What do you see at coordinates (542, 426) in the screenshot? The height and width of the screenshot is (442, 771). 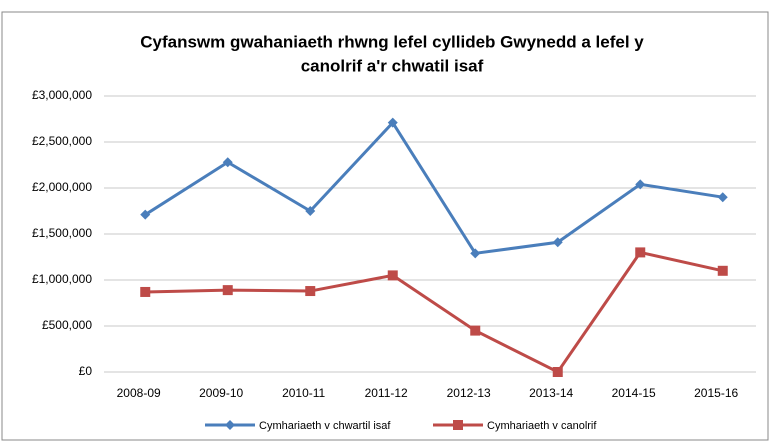 I see `legend-label: Cymhariaeth v canolrif` at bounding box center [542, 426].